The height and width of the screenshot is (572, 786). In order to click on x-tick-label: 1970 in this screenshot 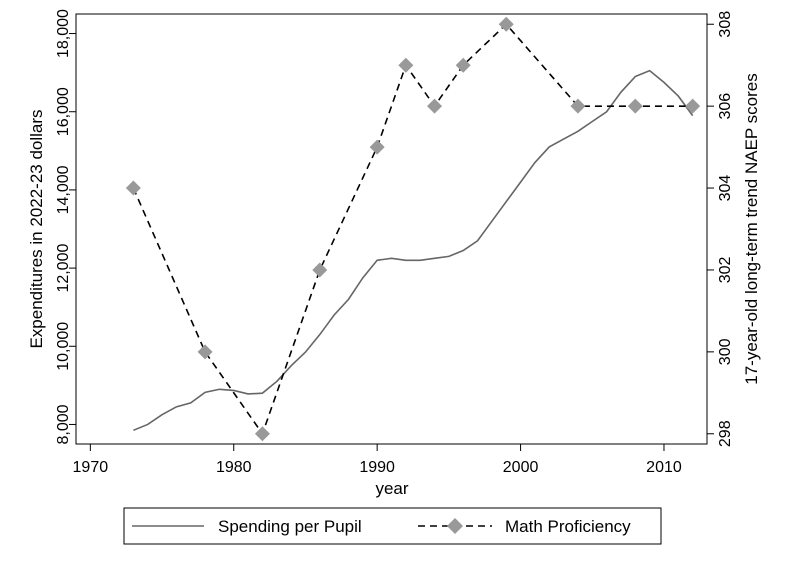, I will do `click(91, 467)`.